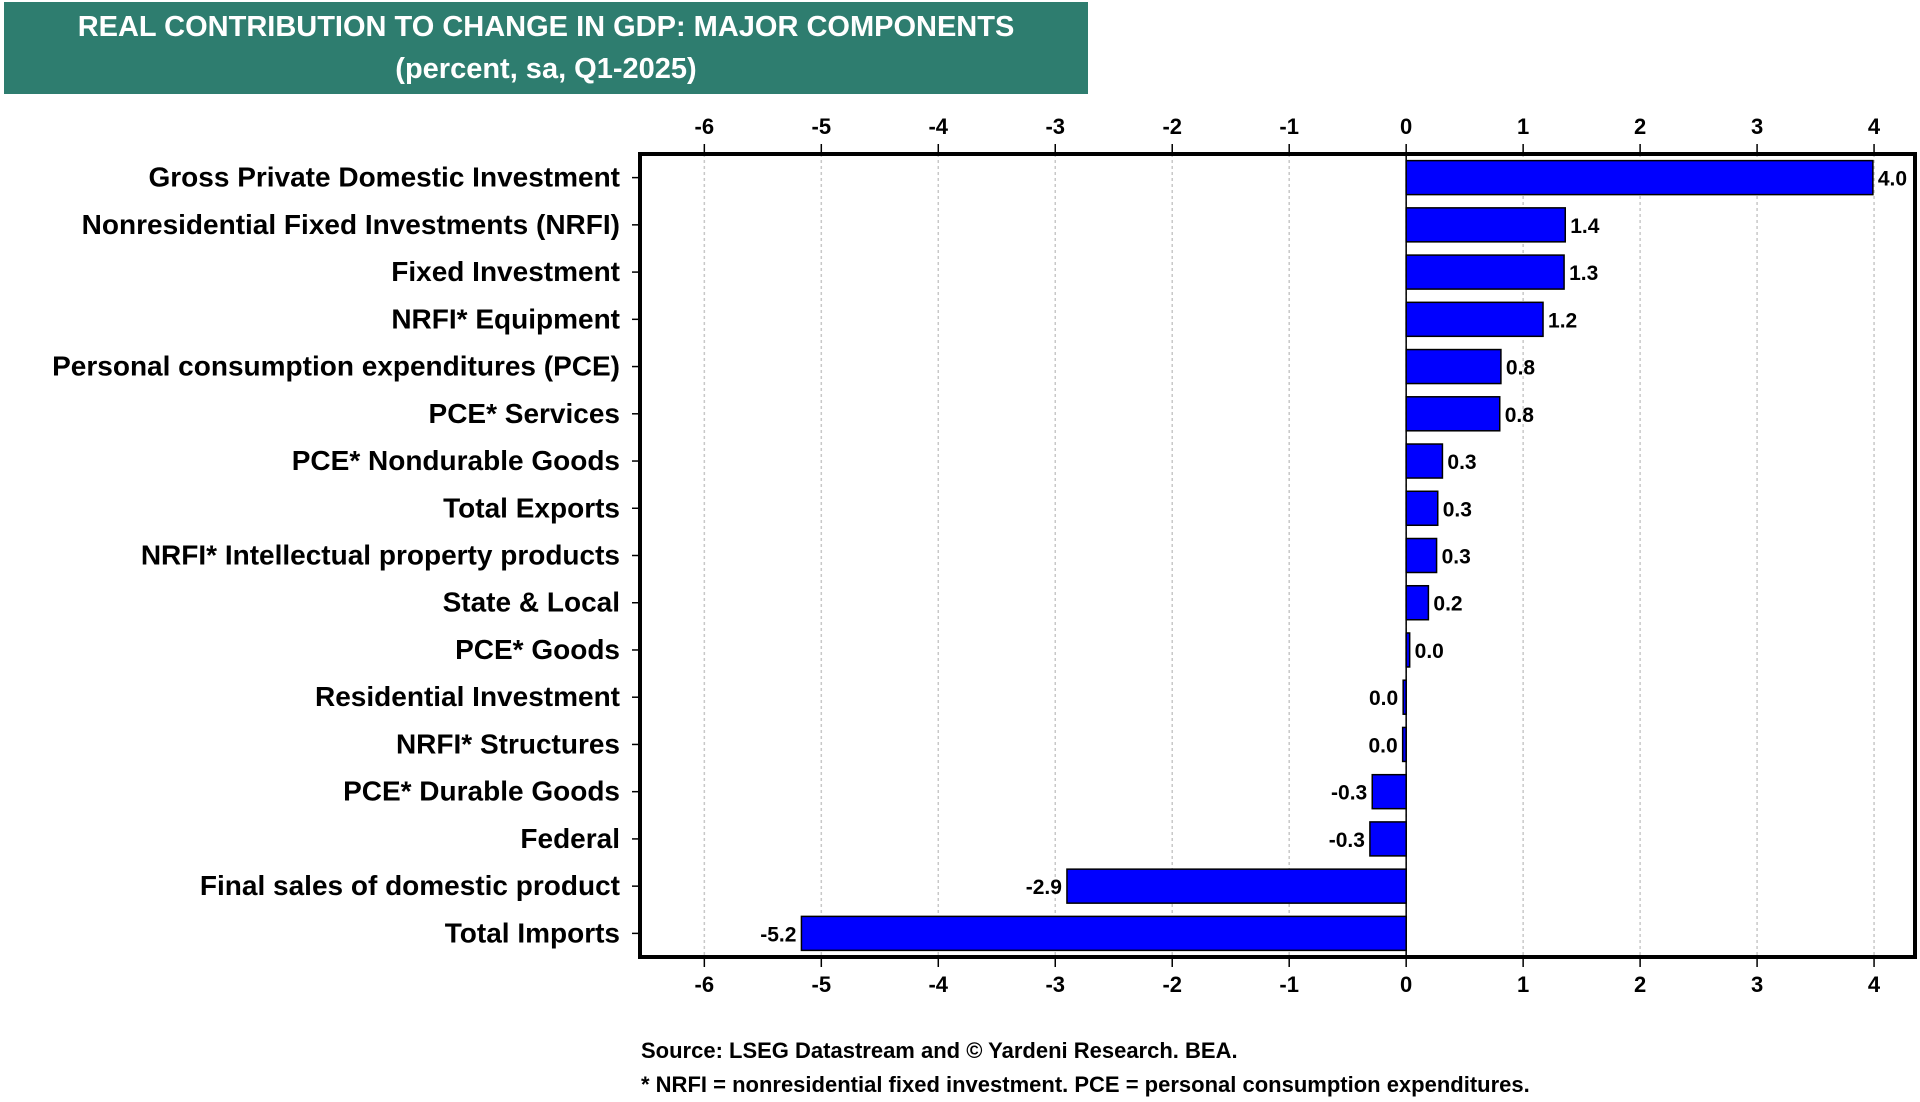 Image resolution: width=1920 pixels, height=1102 pixels. What do you see at coordinates (505, 318) in the screenshot?
I see `category-label: NRFI* Equipment` at bounding box center [505, 318].